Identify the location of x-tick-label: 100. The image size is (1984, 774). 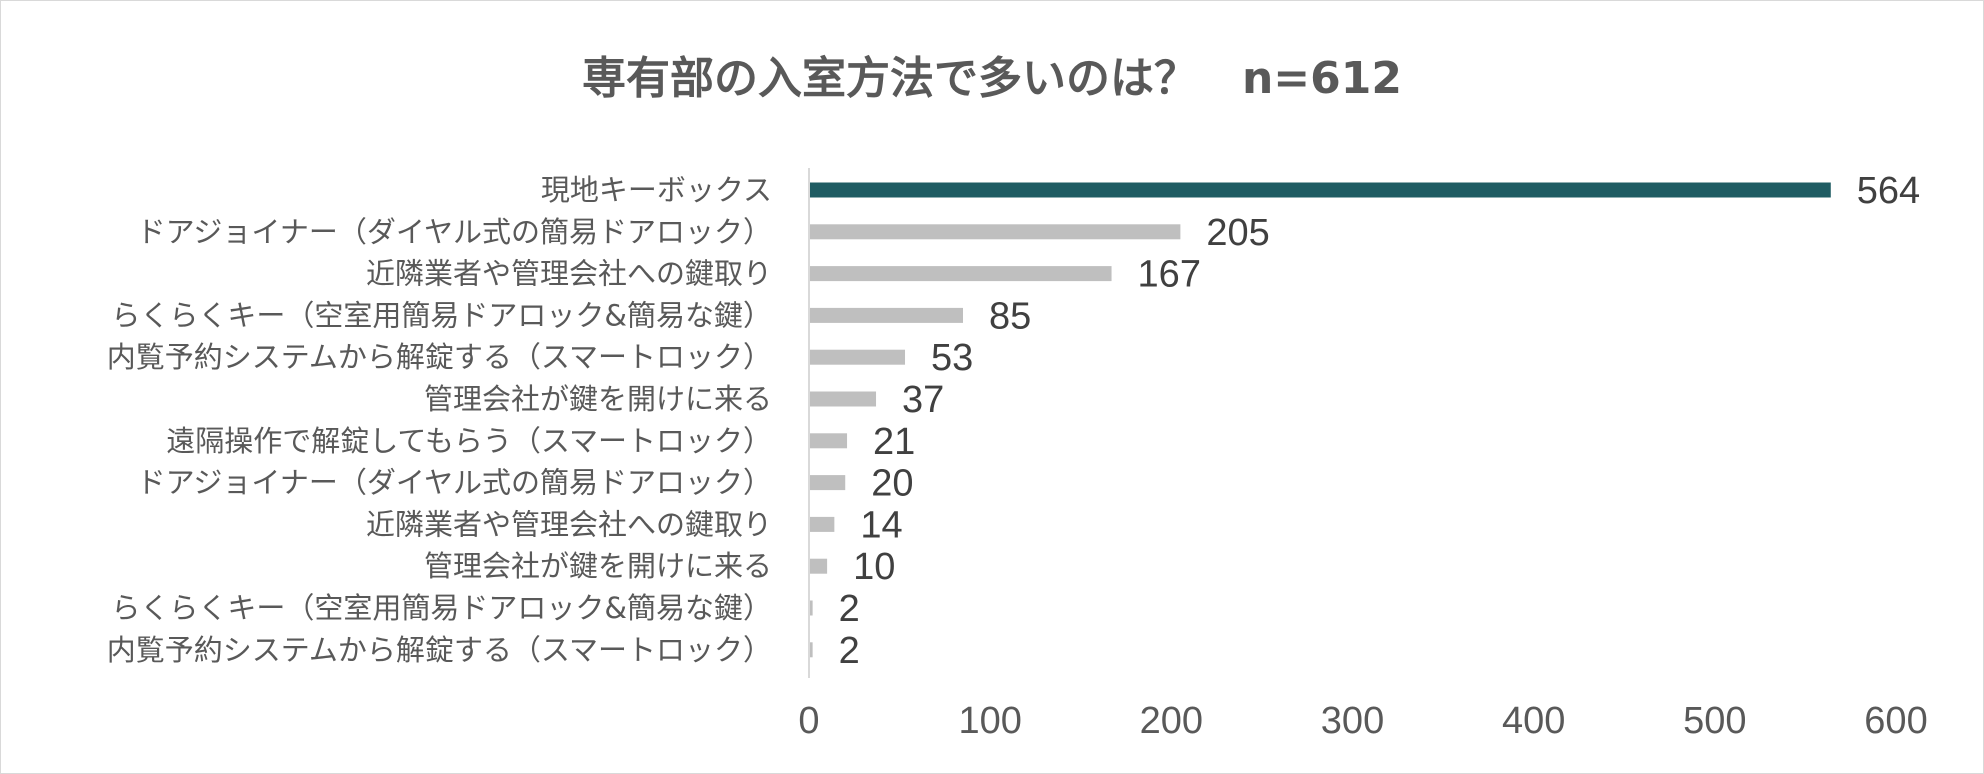
(989, 721).